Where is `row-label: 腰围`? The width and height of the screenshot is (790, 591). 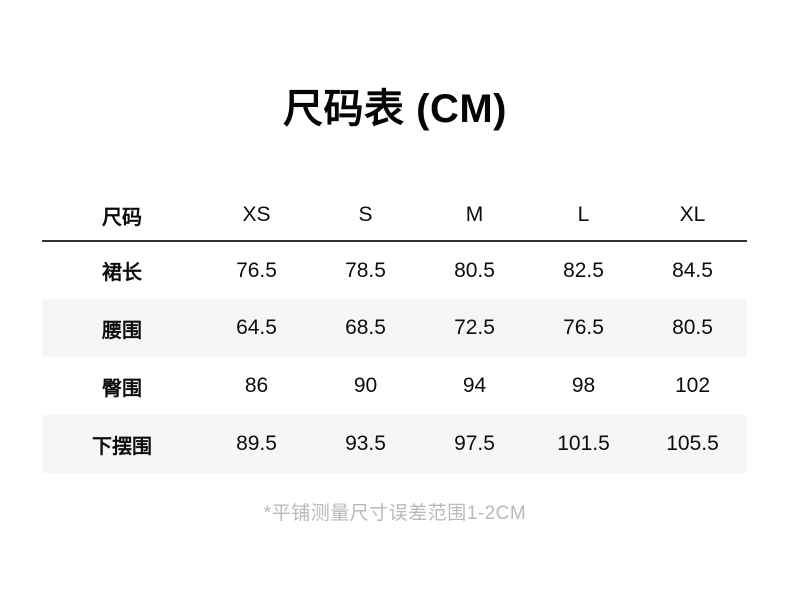
row-label: 腰围 is located at coordinates (122, 330).